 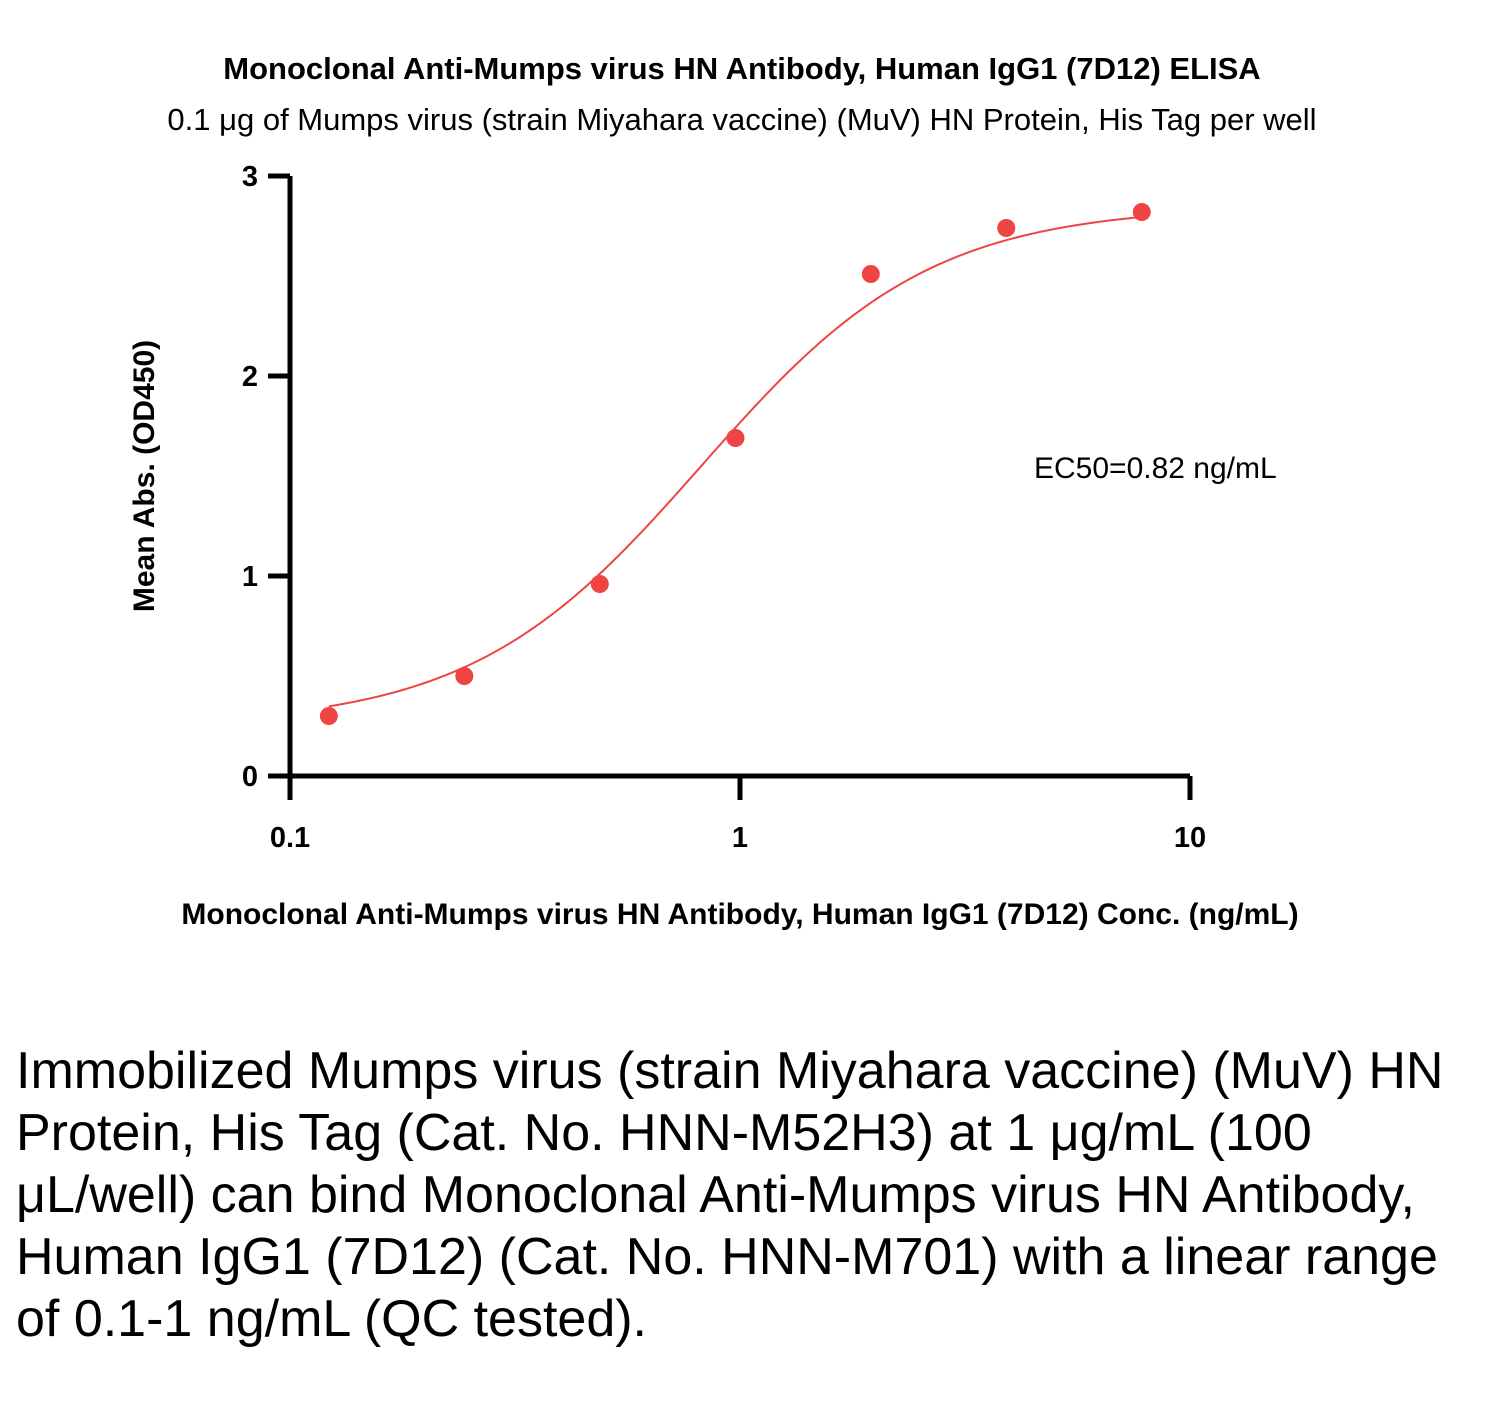 I want to click on y-axis-label: Mean Abs. (OD450), so click(x=144, y=476).